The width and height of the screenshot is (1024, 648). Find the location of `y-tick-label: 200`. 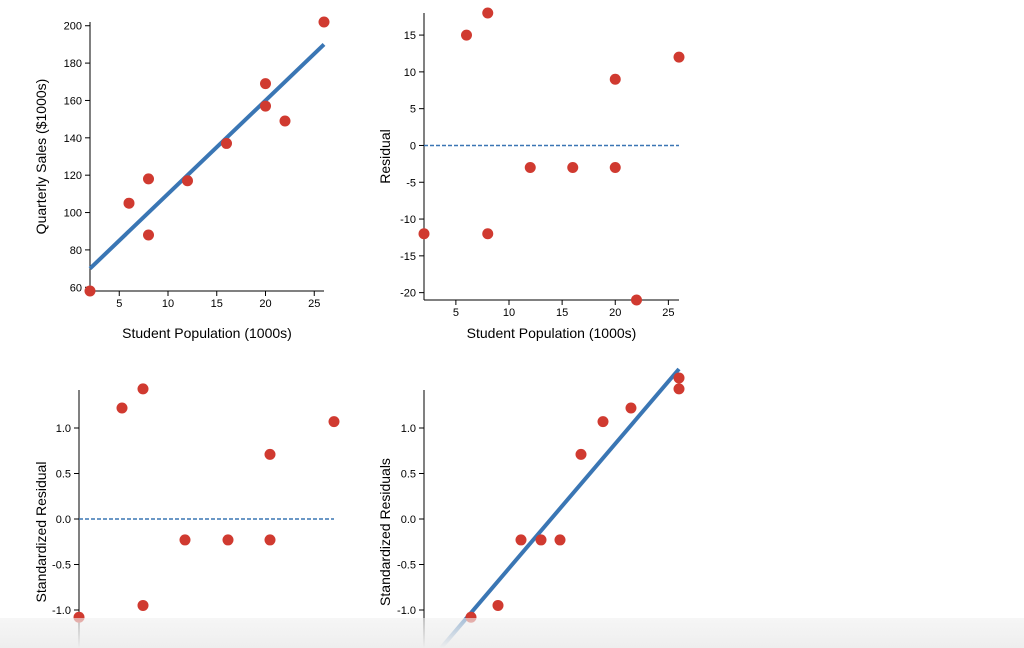

y-tick-label: 200 is located at coordinates (73, 27).